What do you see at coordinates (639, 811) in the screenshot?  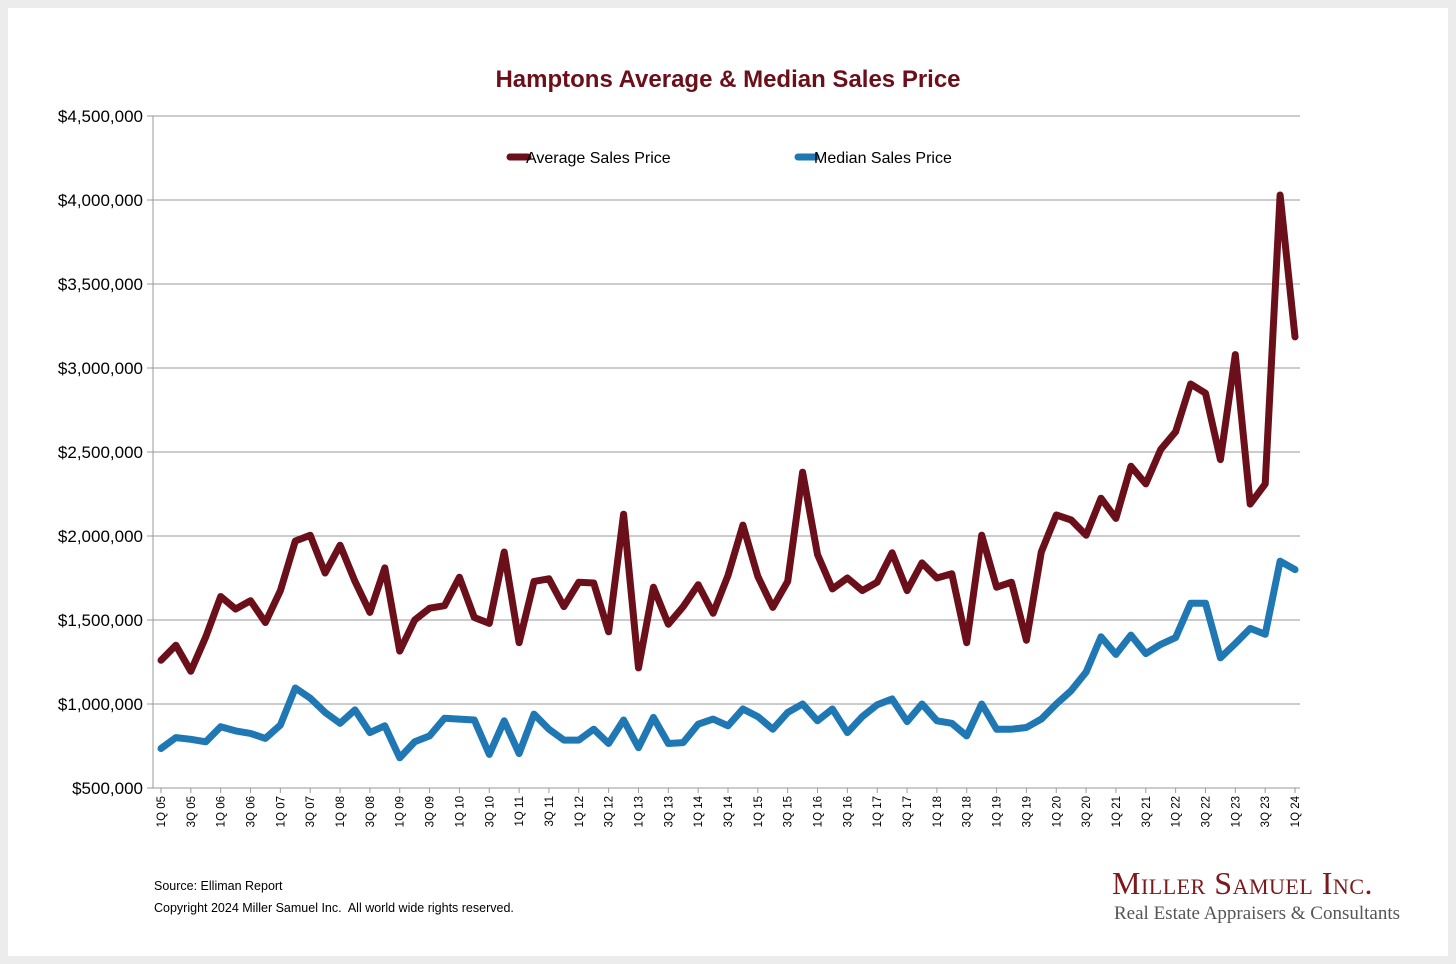 I see `x-tick-label: 1Q 13` at bounding box center [639, 811].